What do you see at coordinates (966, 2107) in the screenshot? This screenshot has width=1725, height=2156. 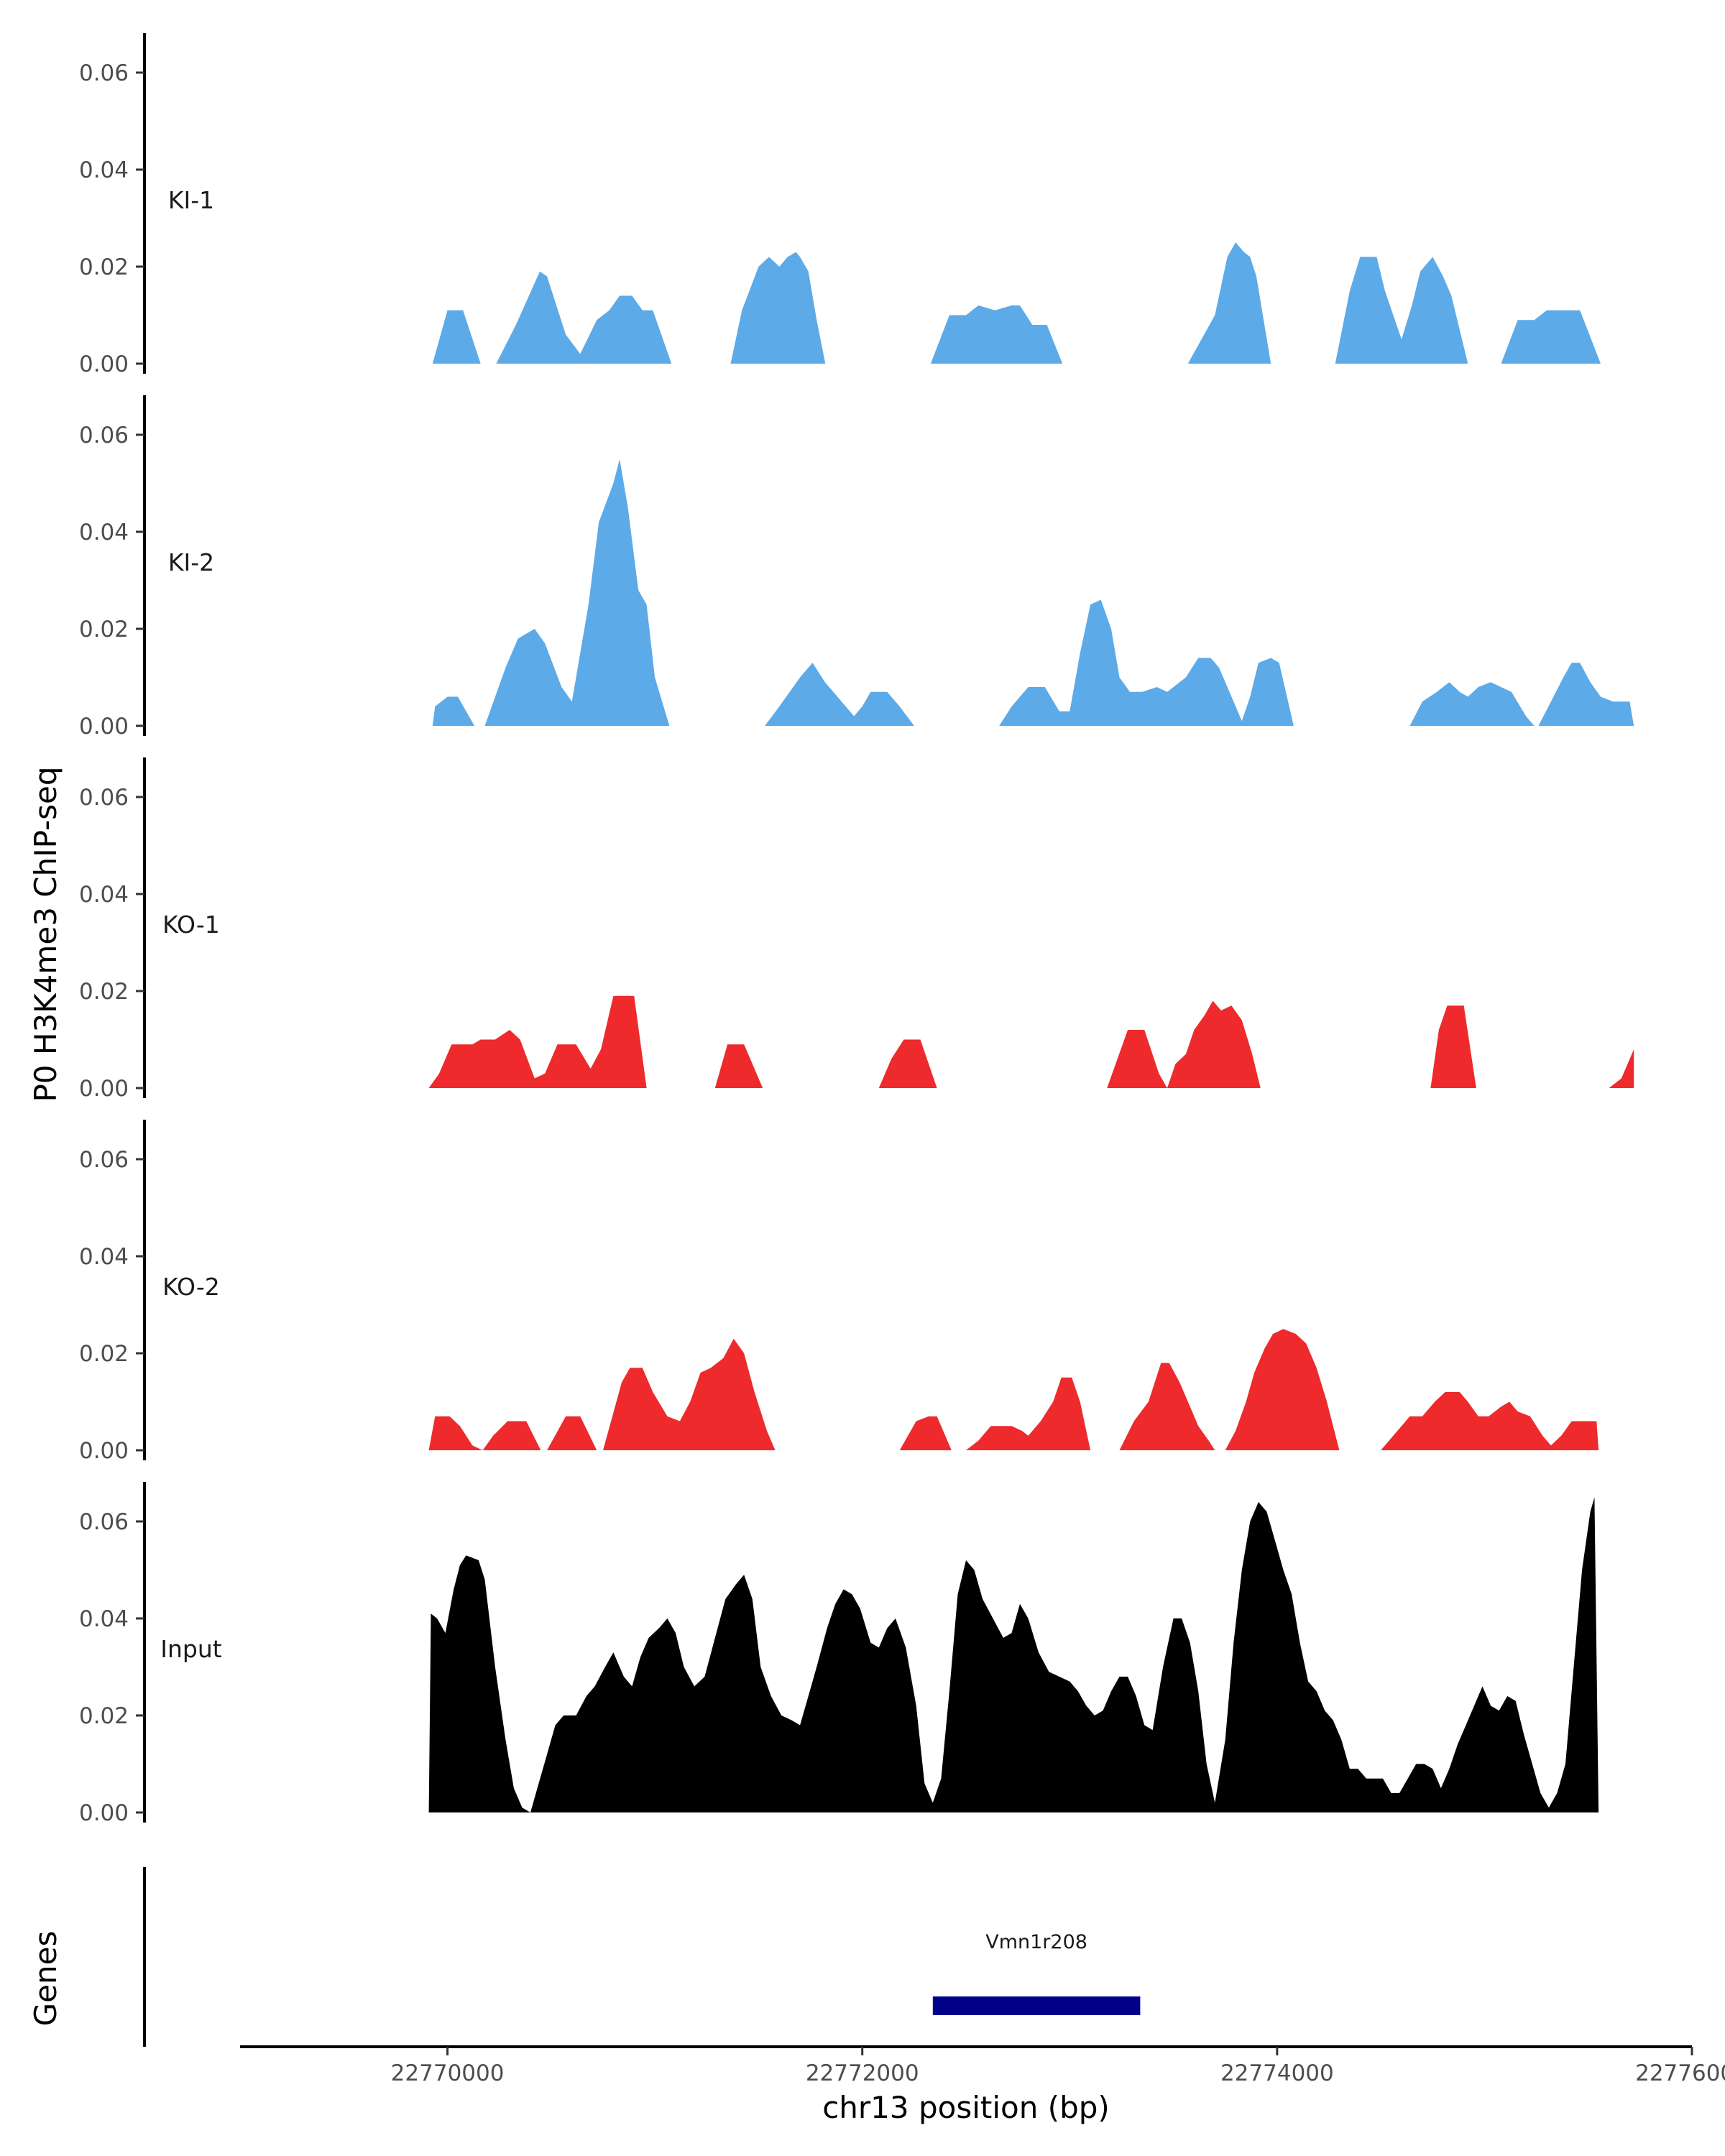 I see `x-axis-title: chr13 position (bp)` at bounding box center [966, 2107].